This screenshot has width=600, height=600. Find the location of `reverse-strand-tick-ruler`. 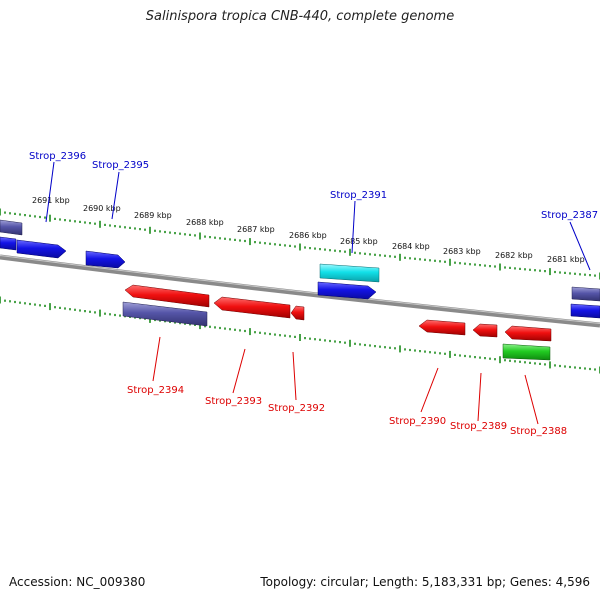

reverse-strand-tick-ruler is located at coordinates (300, 335).